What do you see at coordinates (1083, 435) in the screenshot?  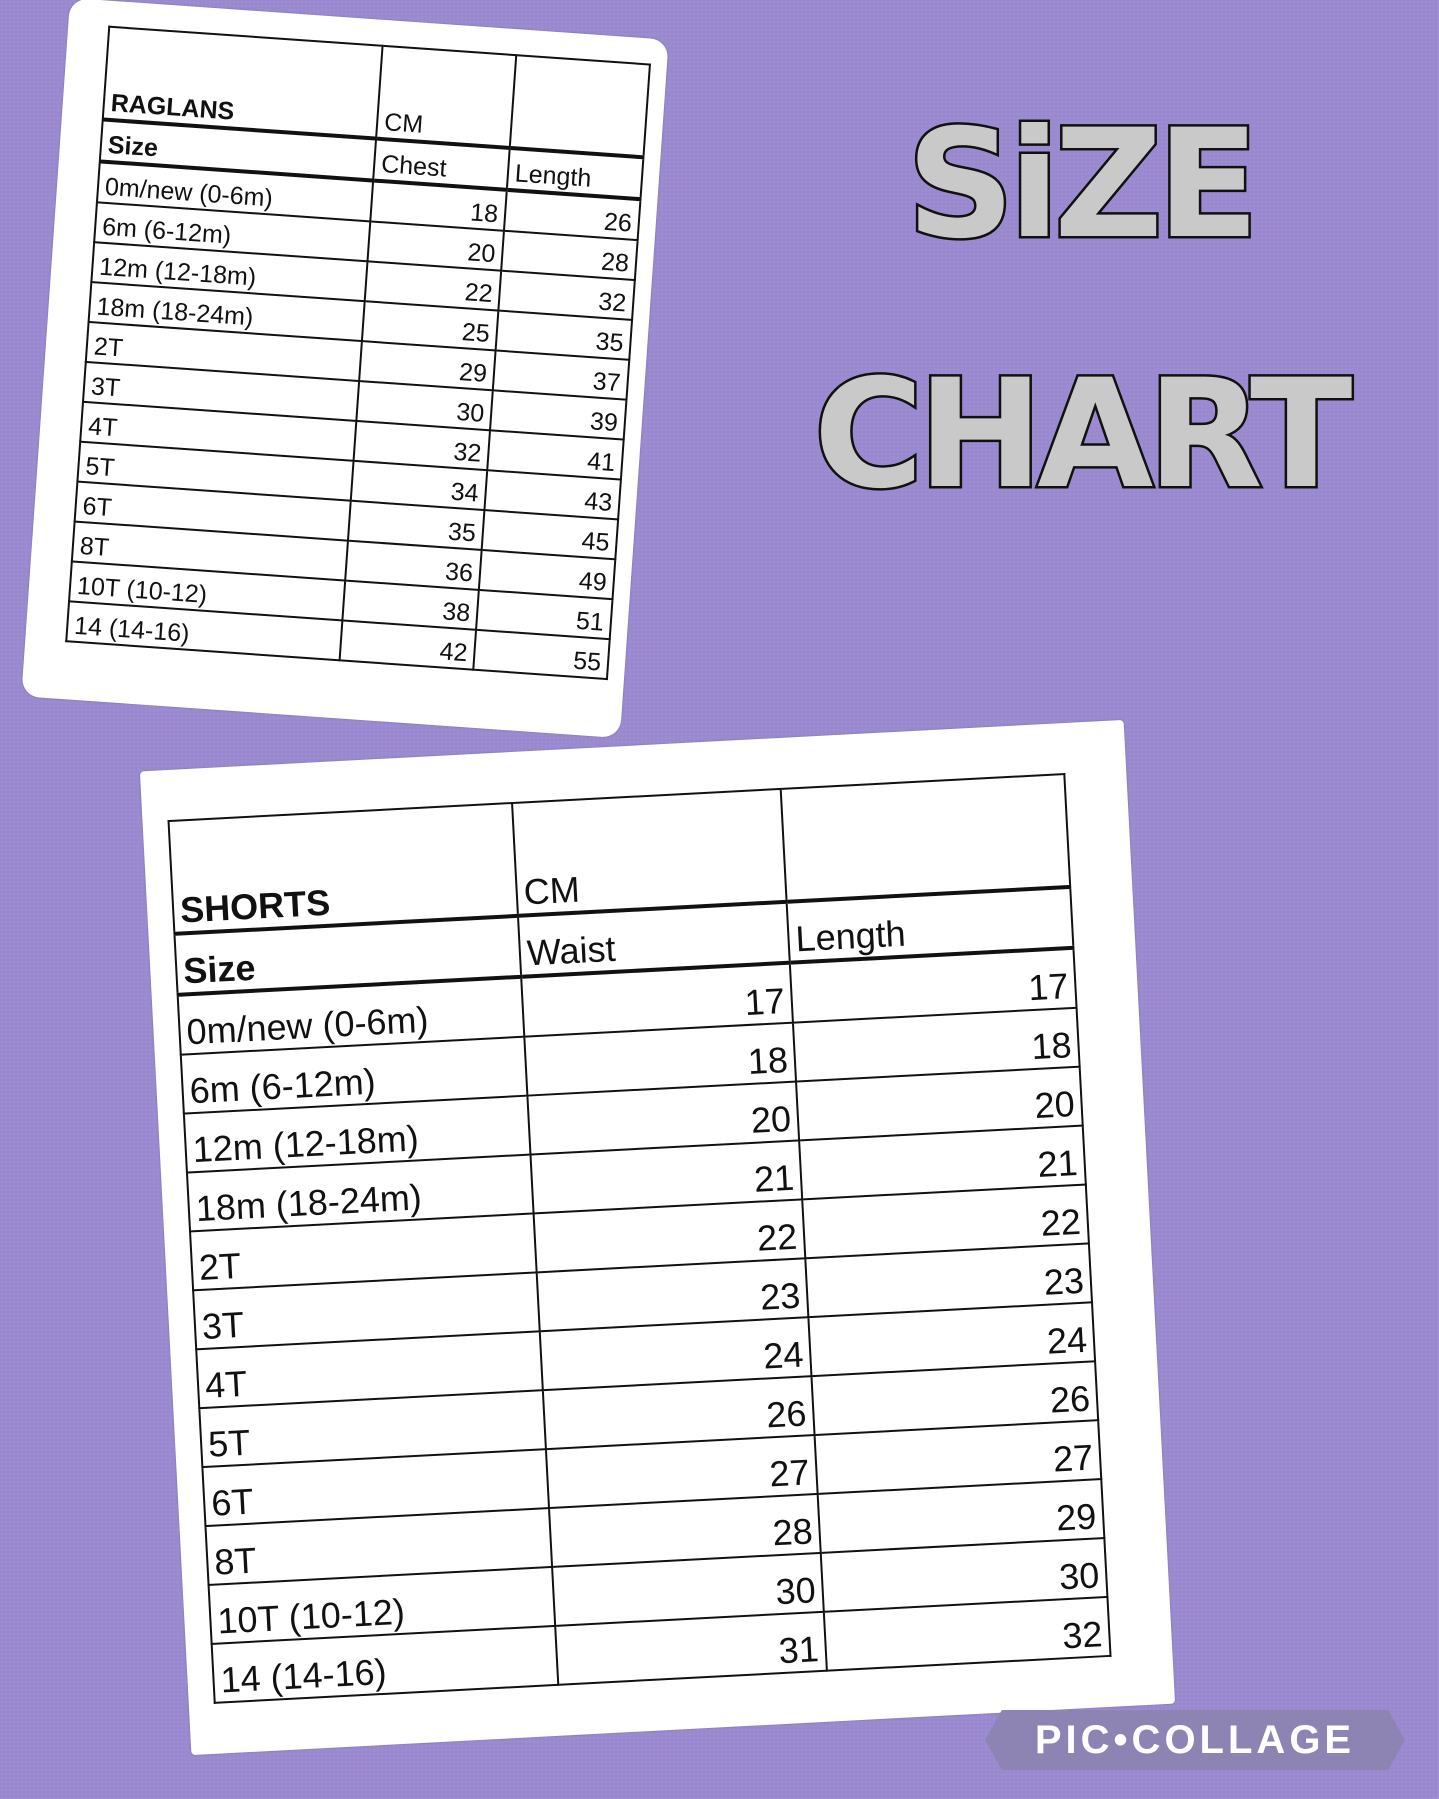 I see `title-line-2: CHART` at bounding box center [1083, 435].